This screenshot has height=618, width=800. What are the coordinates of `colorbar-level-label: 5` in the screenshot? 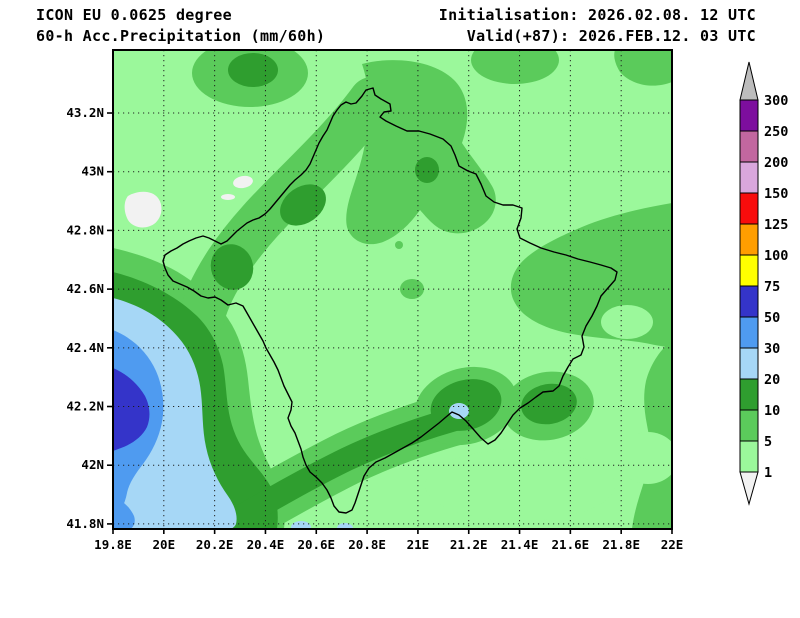 It's located at (768, 442).